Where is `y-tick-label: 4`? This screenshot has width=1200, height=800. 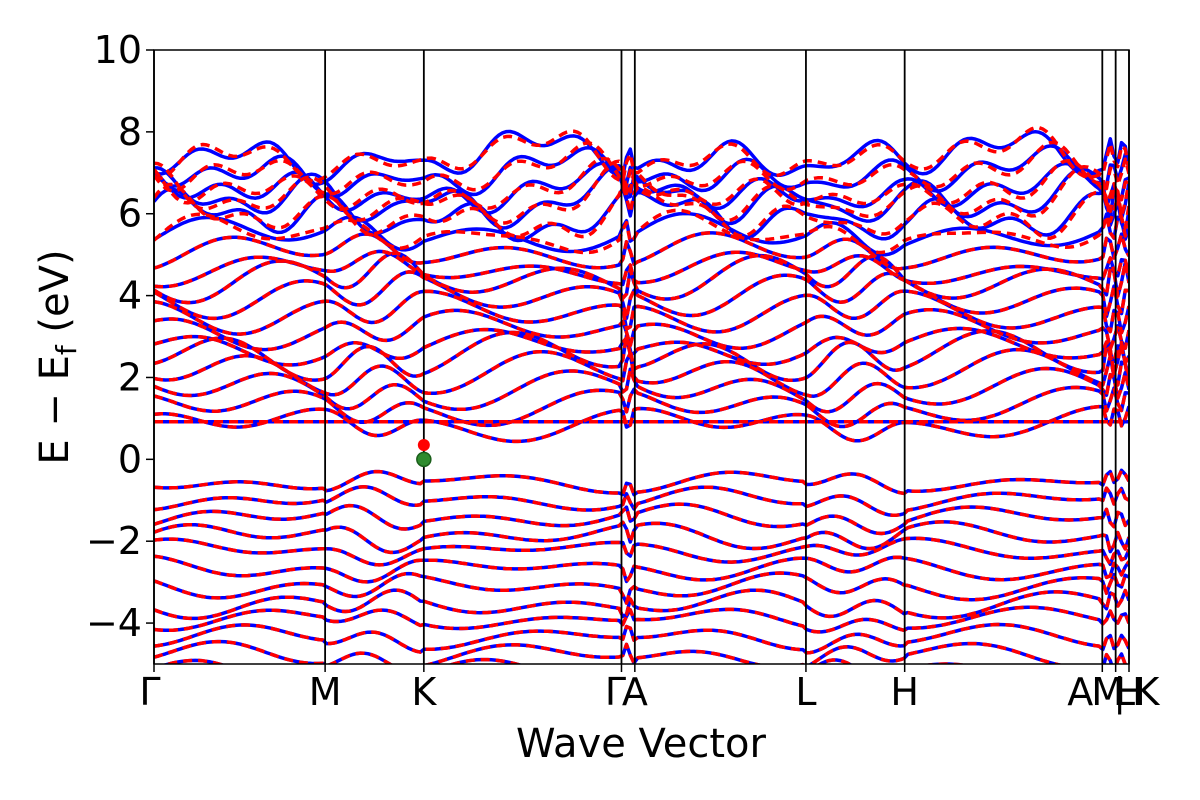
y-tick-label: 4 is located at coordinates (130, 296).